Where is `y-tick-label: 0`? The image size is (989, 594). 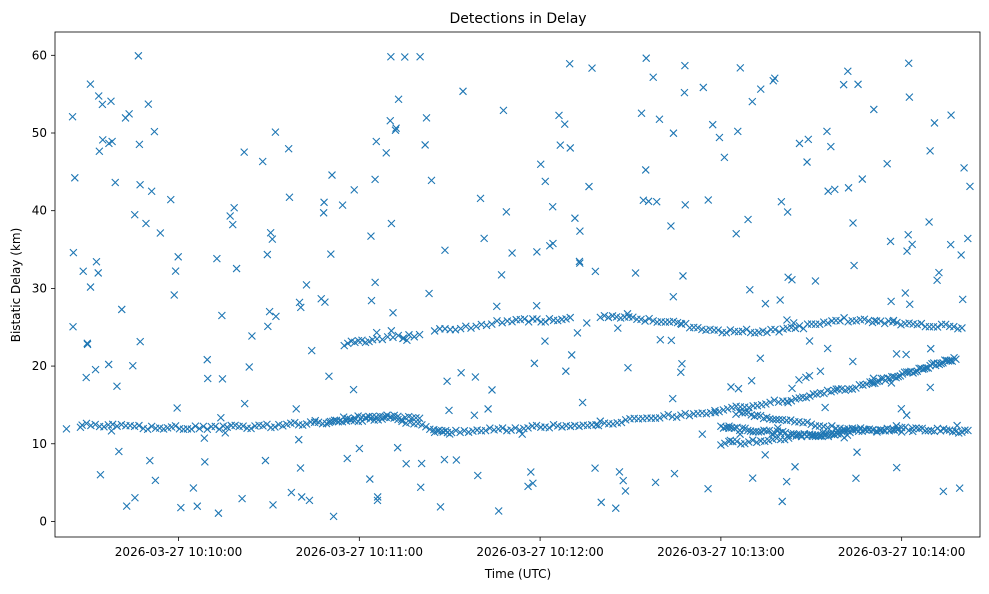 y-tick-label: 0 is located at coordinates (43, 521).